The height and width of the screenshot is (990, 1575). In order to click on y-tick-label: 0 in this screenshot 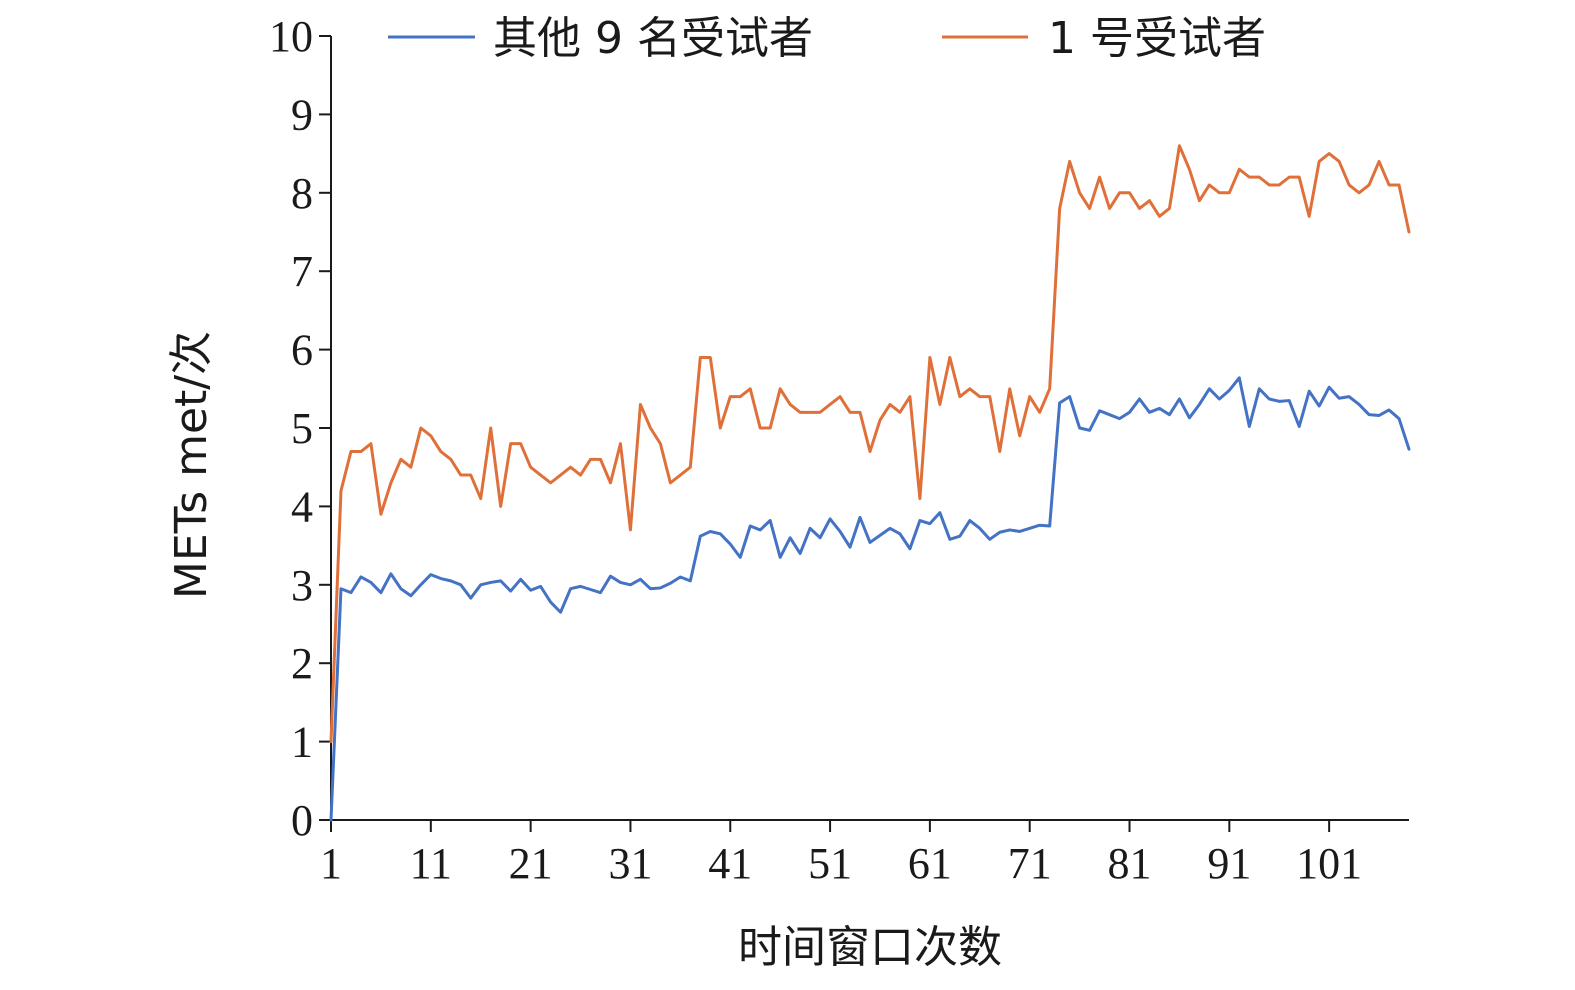, I will do `click(302, 820)`.